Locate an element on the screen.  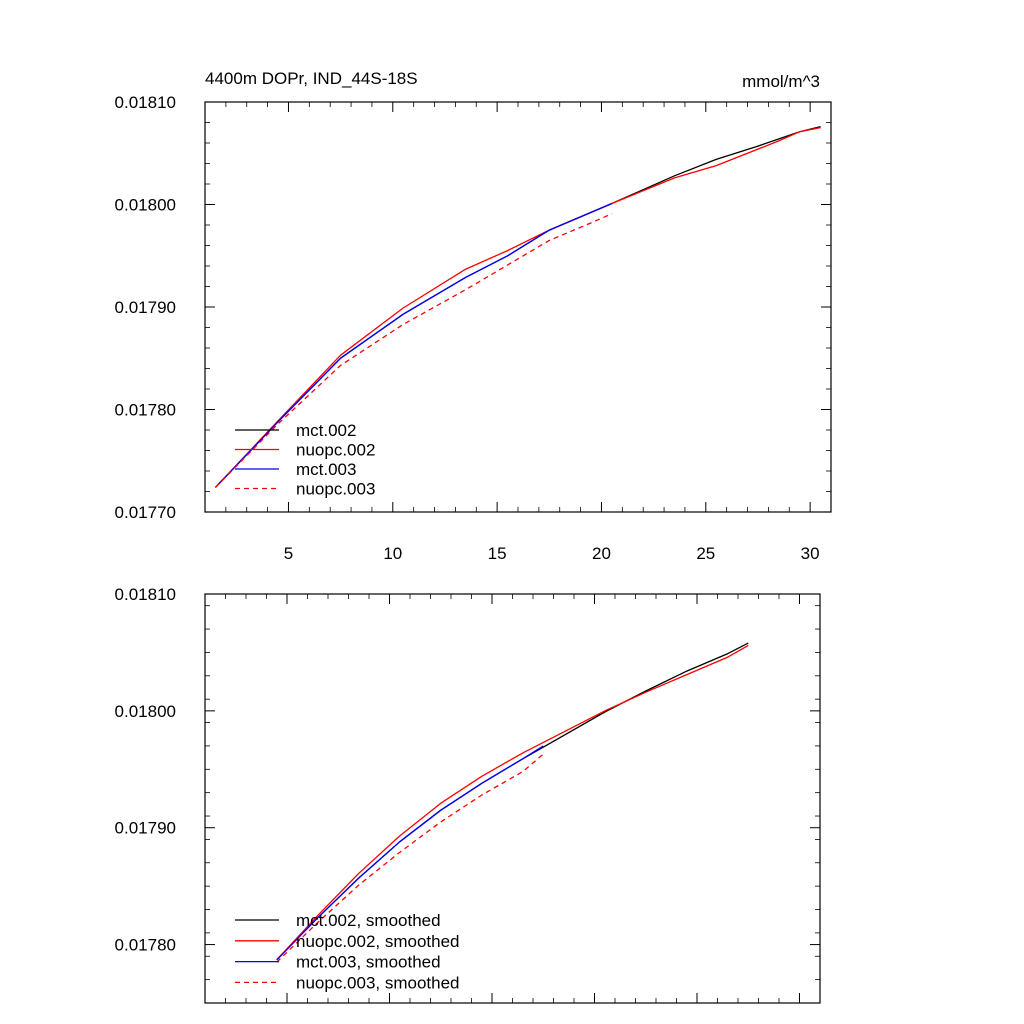
x-tick-label: 25 is located at coordinates (705, 553).